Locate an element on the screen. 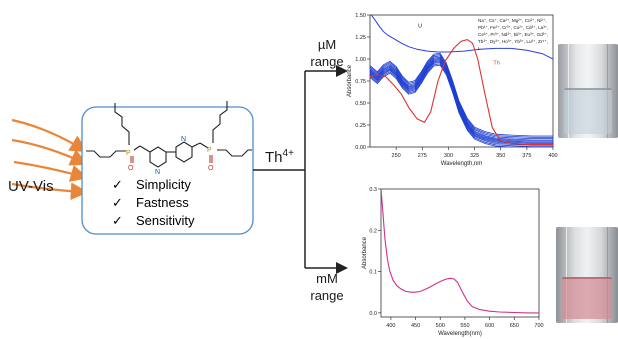 This screenshot has width=618, height=339. x-tick-label: 600 is located at coordinates (489, 326).